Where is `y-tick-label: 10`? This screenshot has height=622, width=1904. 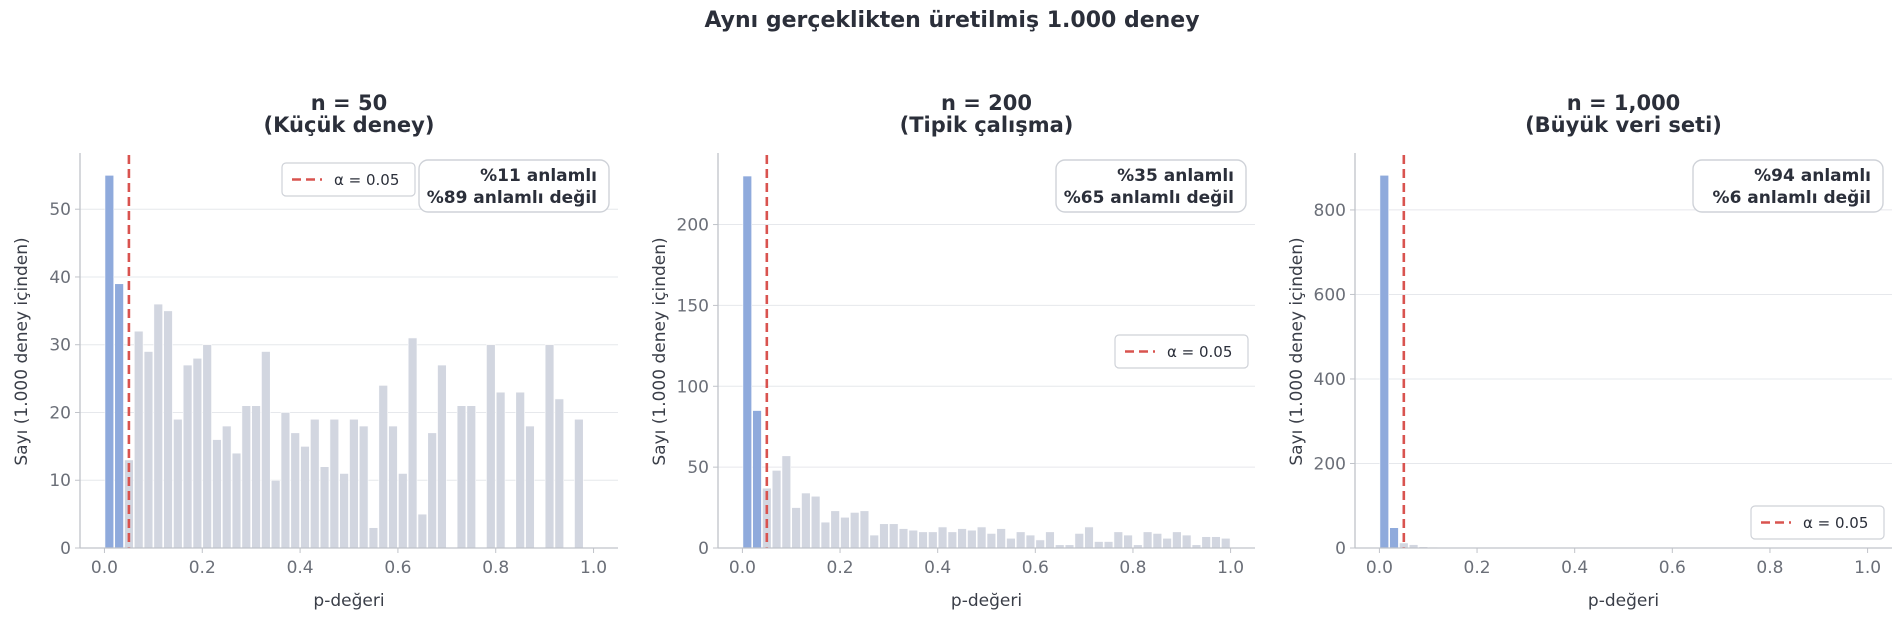
y-tick-label: 10 is located at coordinates (60, 481).